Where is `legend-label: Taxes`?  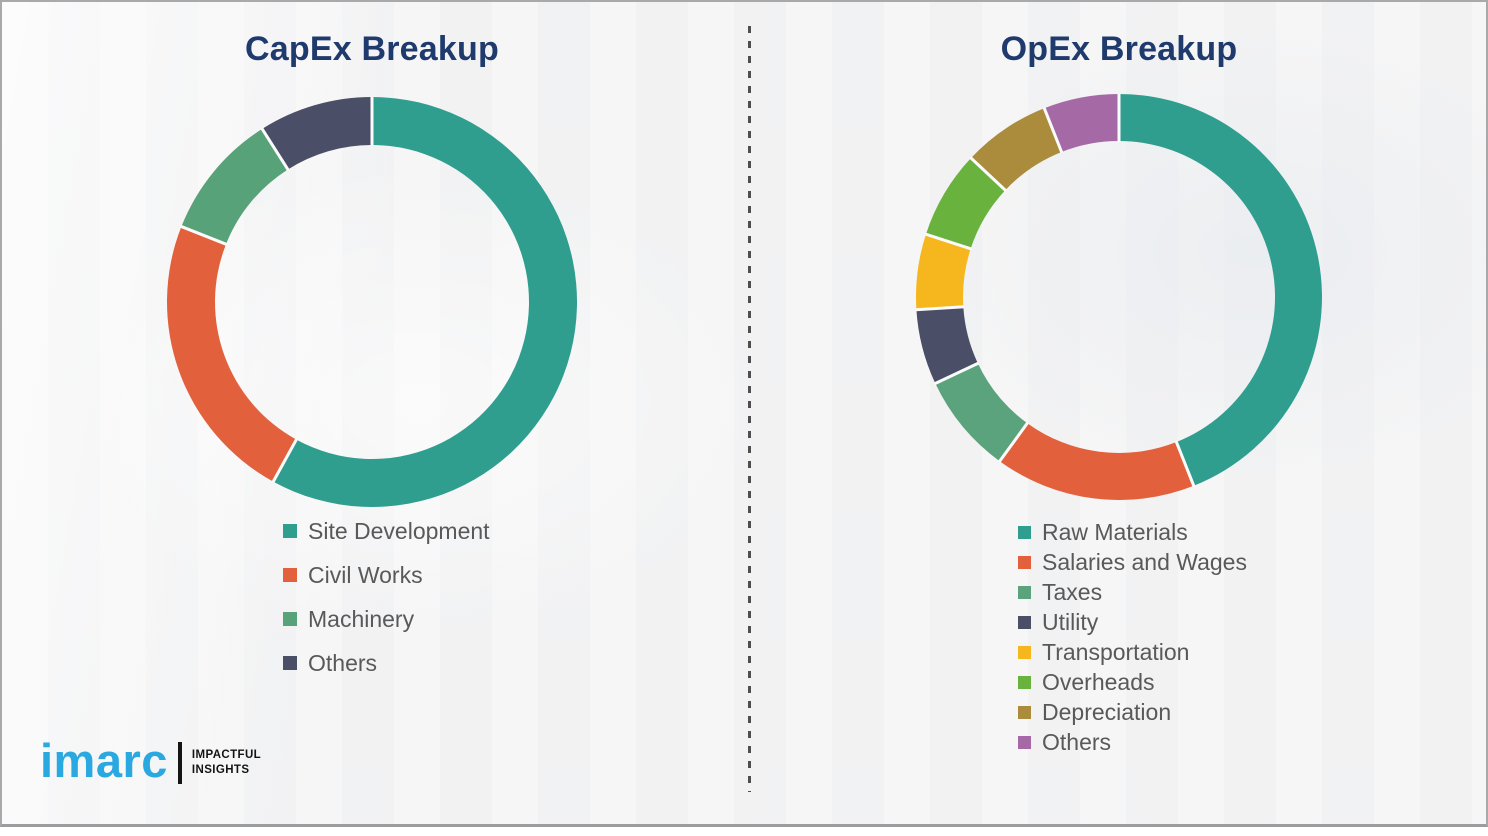
legend-label: Taxes is located at coordinates (1072, 591).